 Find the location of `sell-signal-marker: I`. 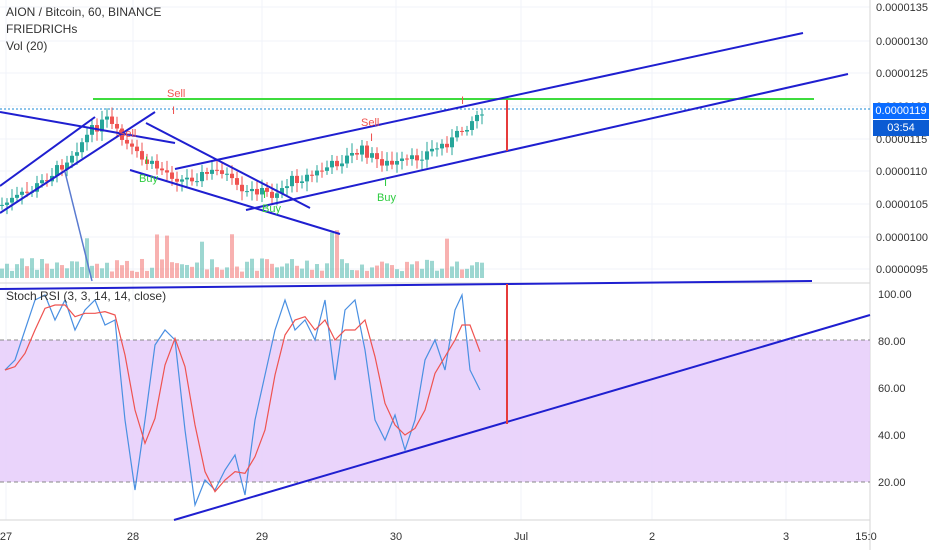

sell-signal-marker: I is located at coordinates (371, 138).